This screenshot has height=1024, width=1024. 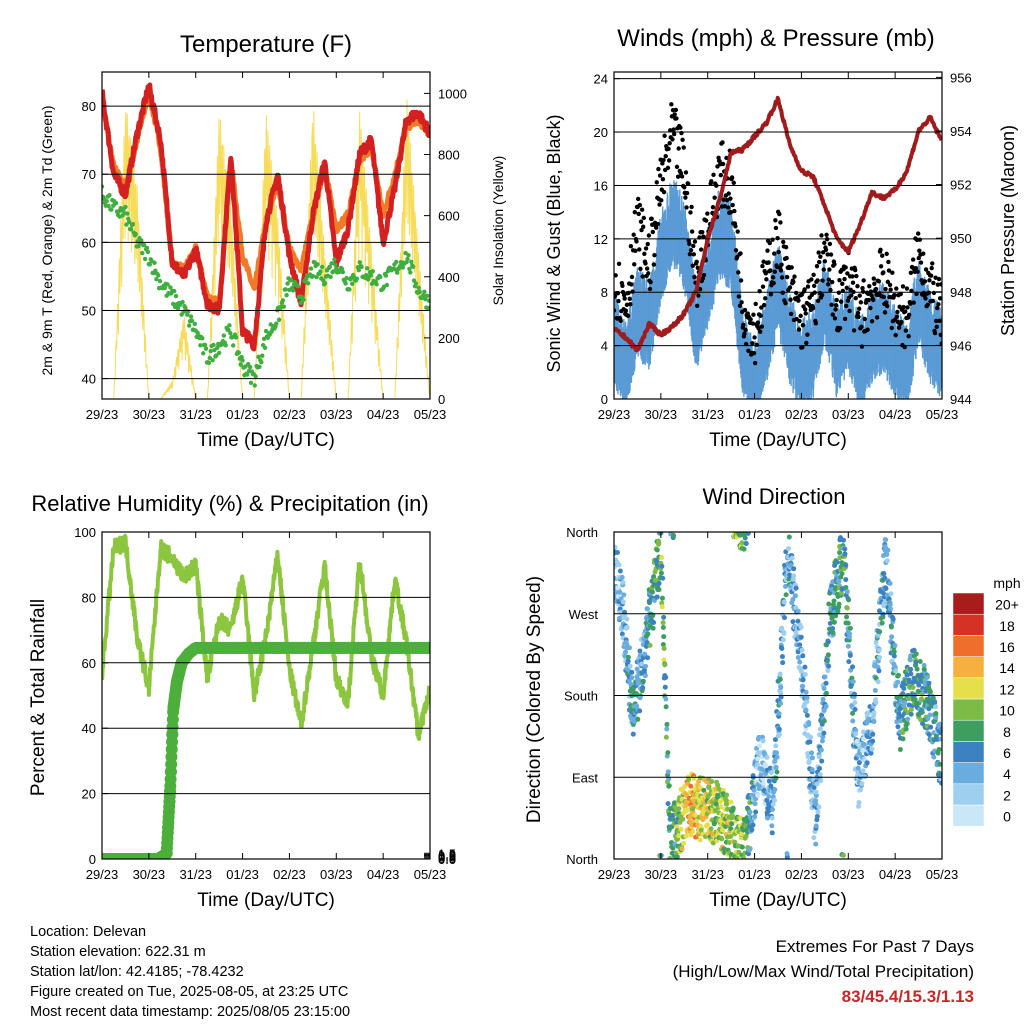 What do you see at coordinates (823, 971) in the screenshot?
I see `extremes-subtitle: (High/Low/Max Wind/Total Precipitation)` at bounding box center [823, 971].